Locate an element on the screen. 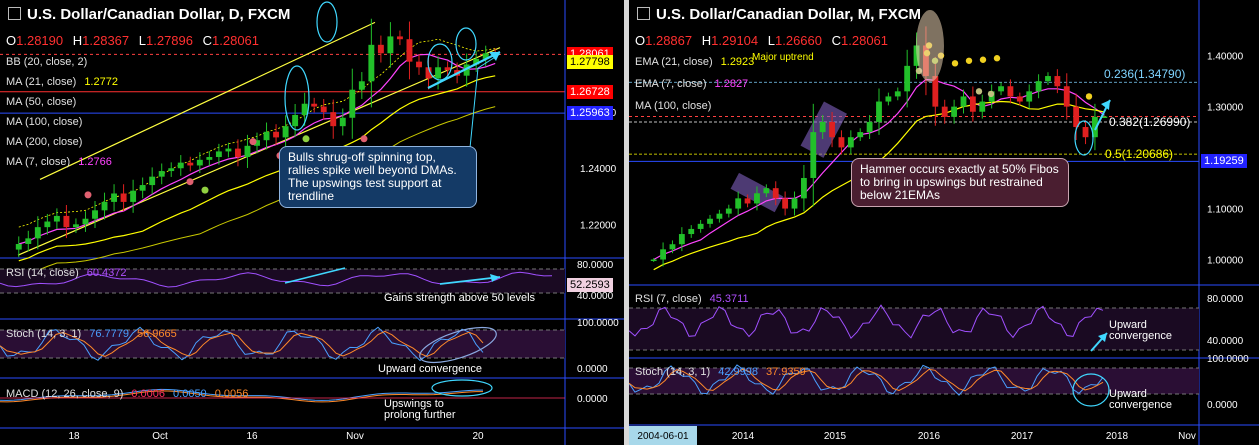 The width and height of the screenshot is (1259, 445). stoch-tick-label: 100.0000 is located at coordinates (1228, 359).